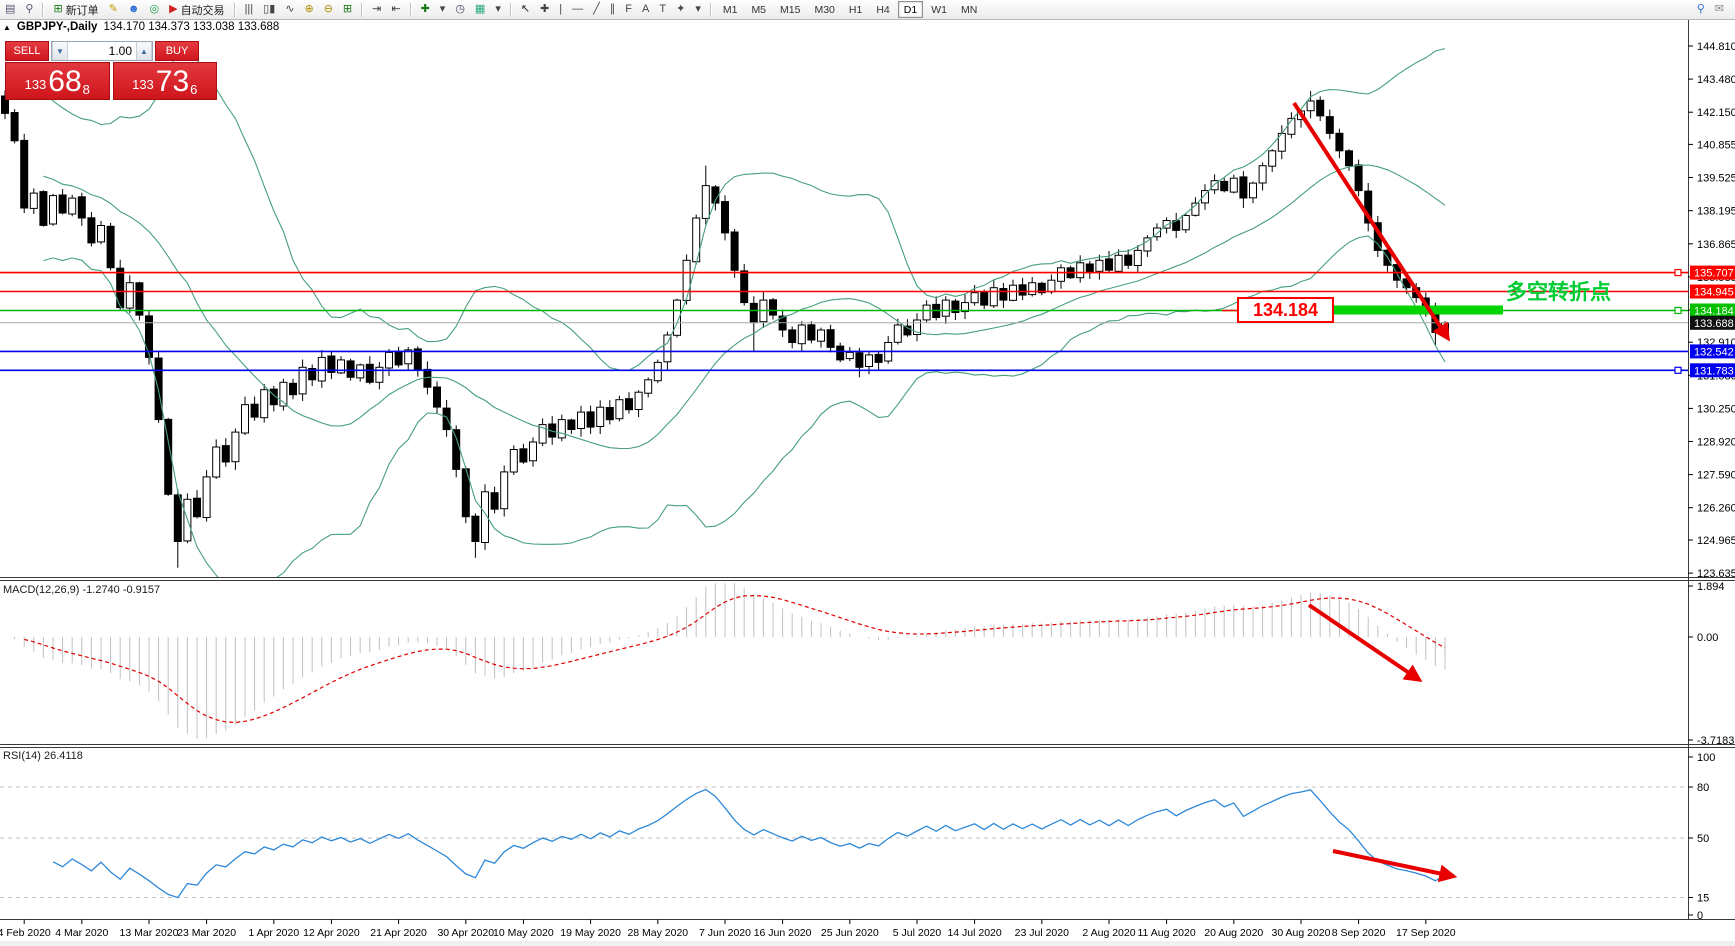  What do you see at coordinates (144, 51) in the screenshot?
I see `volume-increase-icon: ▲` at bounding box center [144, 51].